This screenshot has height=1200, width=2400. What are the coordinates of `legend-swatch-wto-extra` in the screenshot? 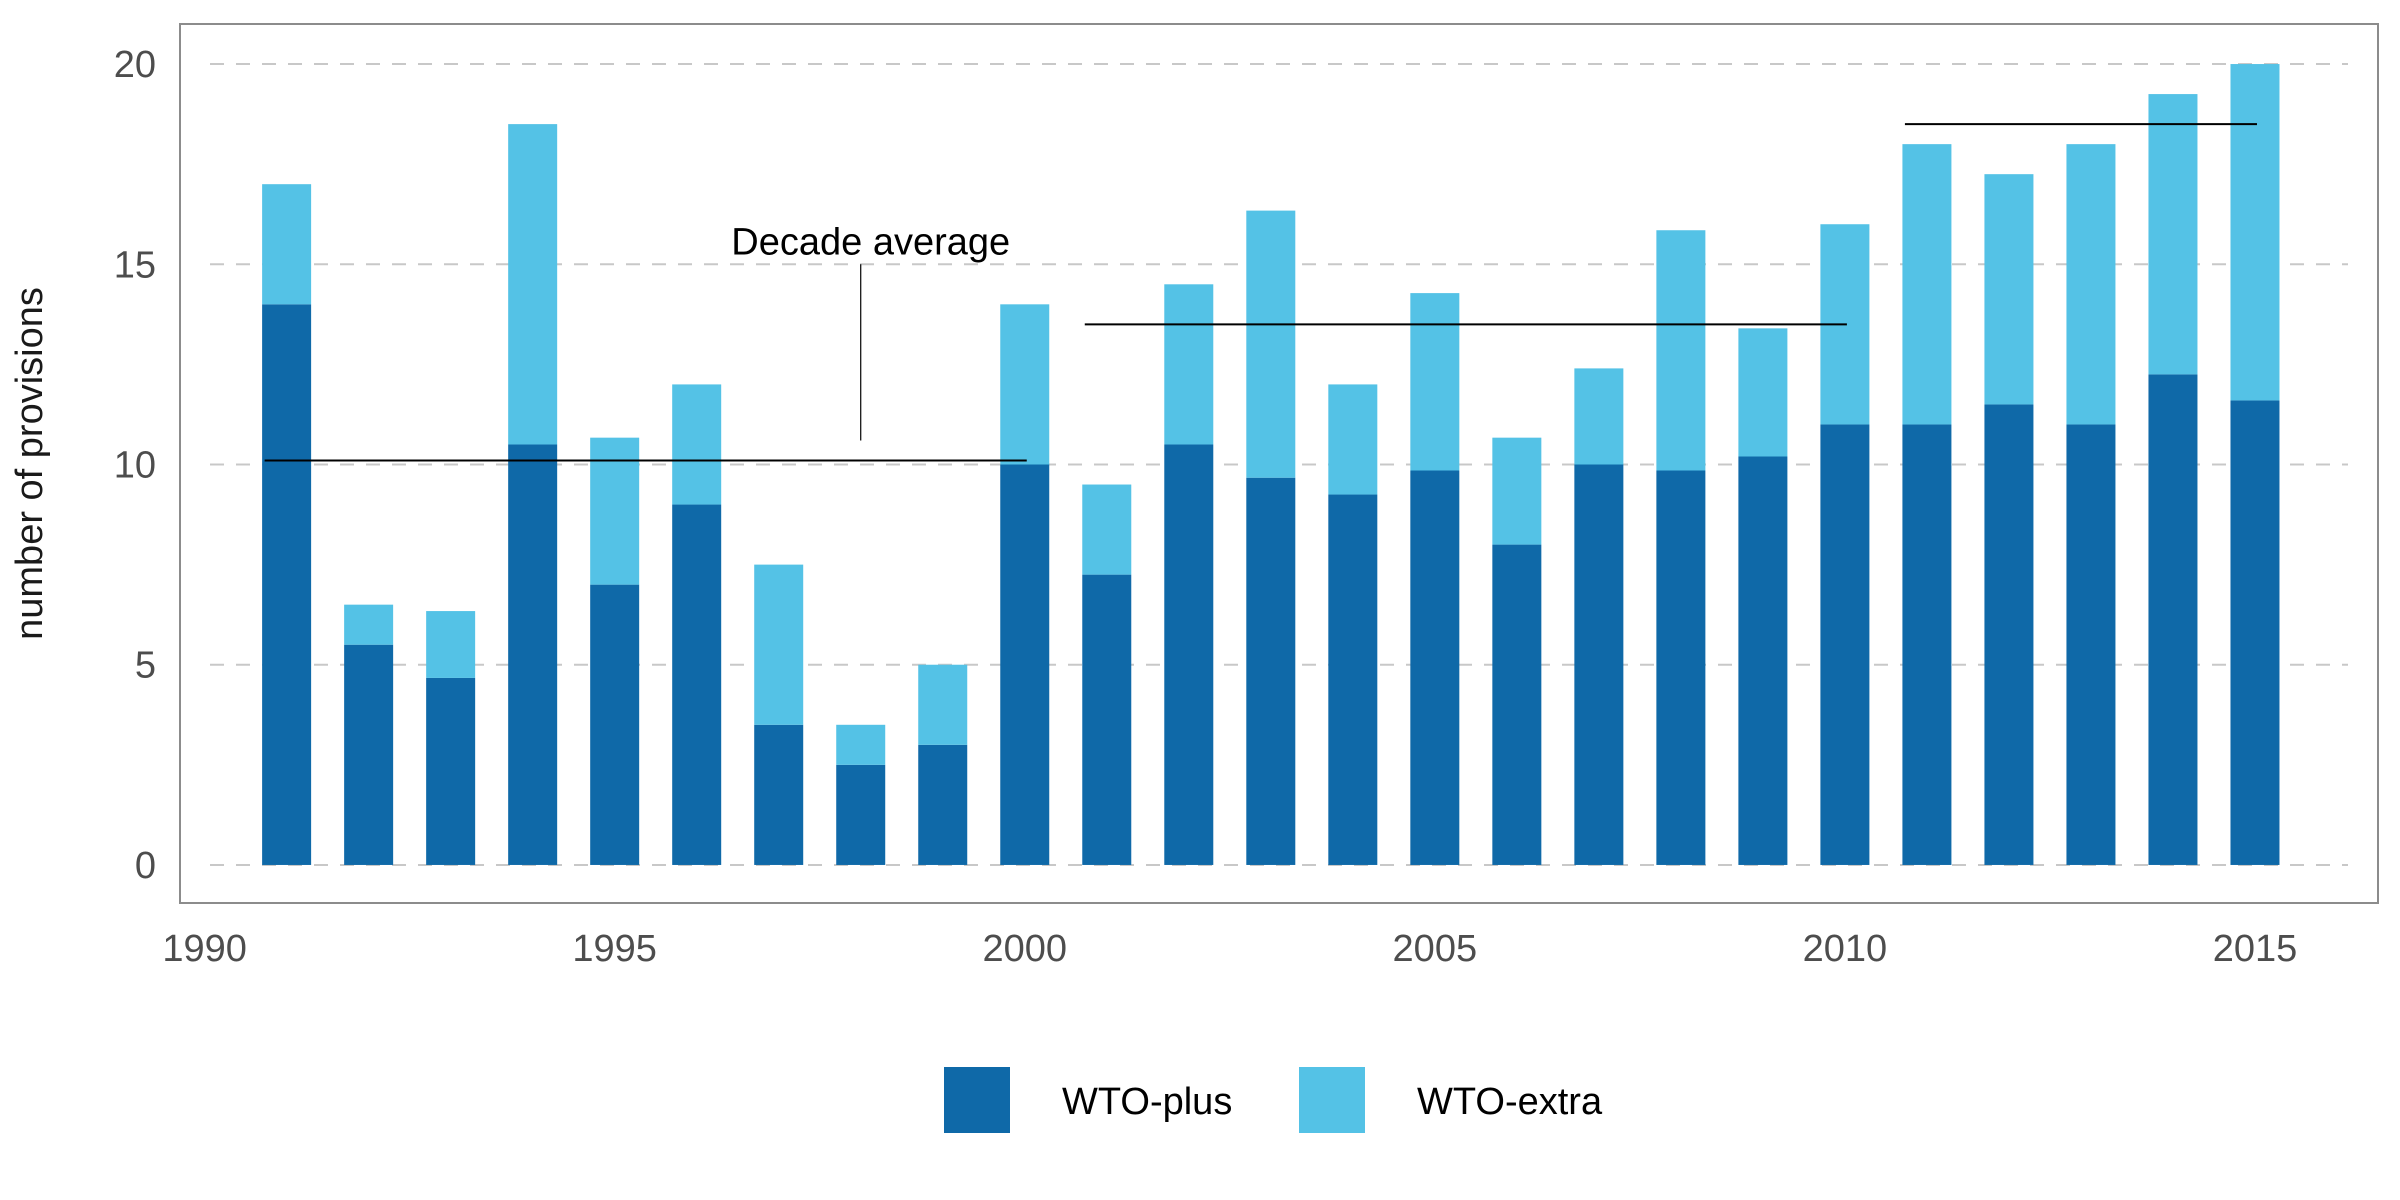 It's located at (1332, 1100).